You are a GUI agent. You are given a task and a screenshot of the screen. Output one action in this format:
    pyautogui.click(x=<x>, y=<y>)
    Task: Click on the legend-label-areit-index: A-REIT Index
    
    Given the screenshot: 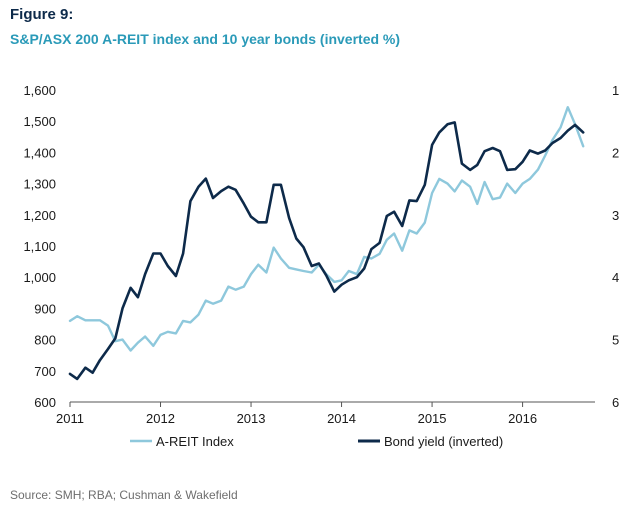 What is the action you would take?
    pyautogui.click(x=195, y=441)
    